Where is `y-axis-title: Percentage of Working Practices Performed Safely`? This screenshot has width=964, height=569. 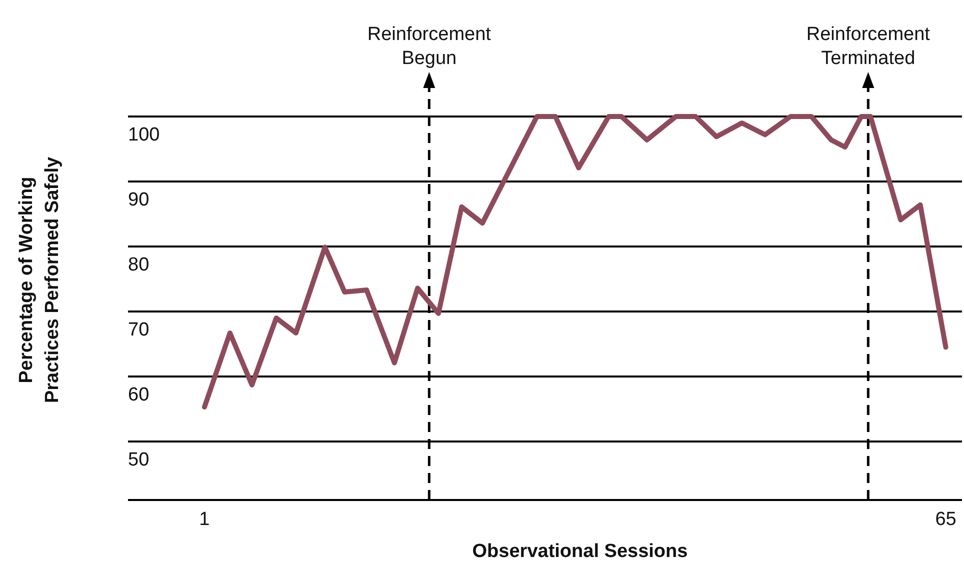 y-axis-title: Percentage of Working Practices Performed Safely is located at coordinates (39, 280).